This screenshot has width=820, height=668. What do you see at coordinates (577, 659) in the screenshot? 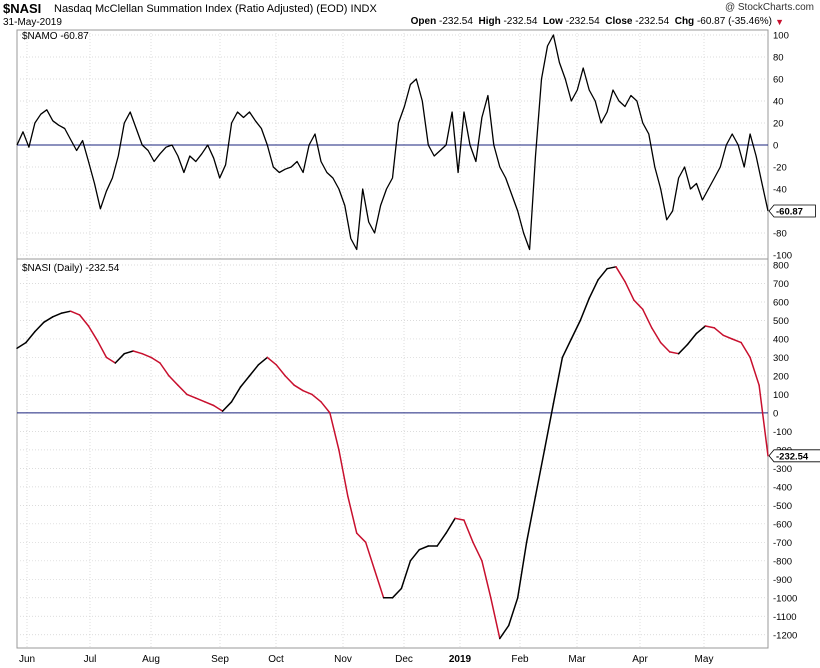
I see `x-tick-label: Mar` at bounding box center [577, 659].